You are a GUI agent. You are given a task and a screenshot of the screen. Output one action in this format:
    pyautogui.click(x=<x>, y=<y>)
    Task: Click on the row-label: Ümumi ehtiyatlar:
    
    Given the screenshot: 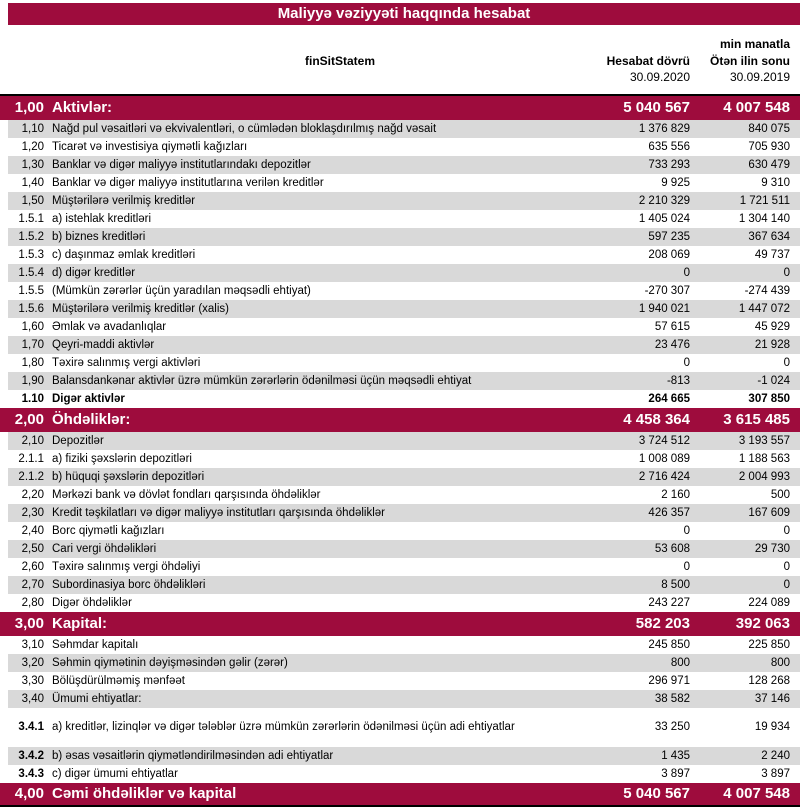 What is the action you would take?
    pyautogui.click(x=97, y=699)
    